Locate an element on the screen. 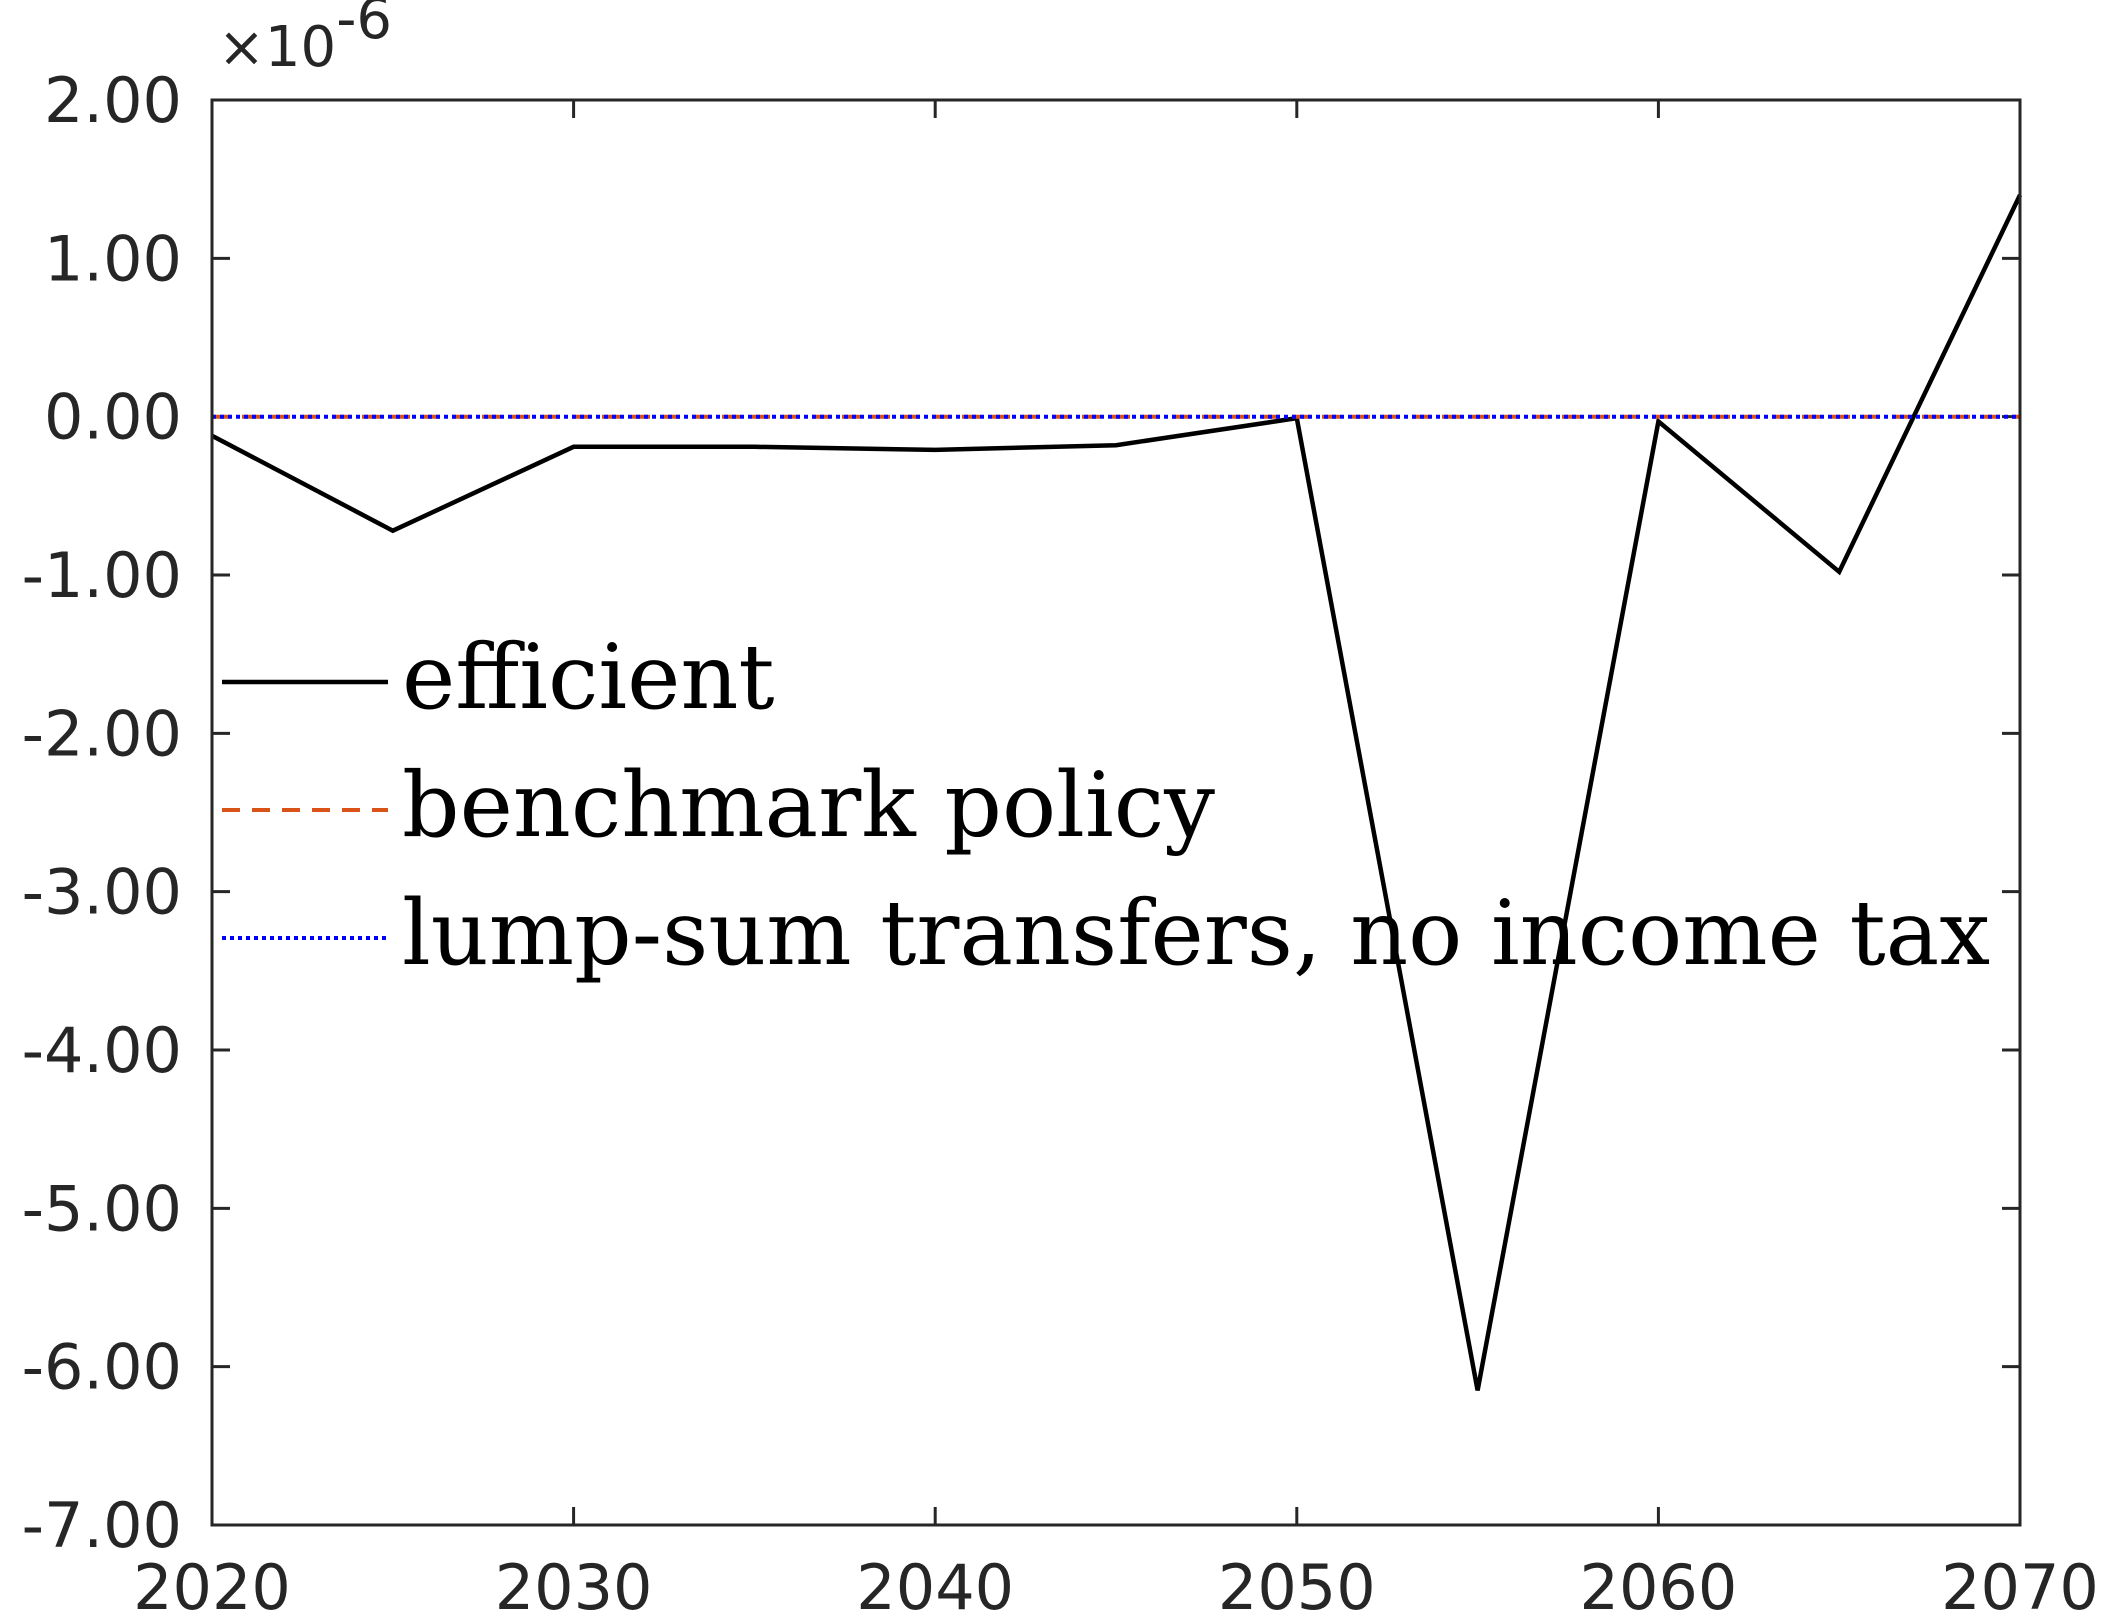 This screenshot has width=2109, height=1622. legend-label-1: efficient is located at coordinates (588, 677).